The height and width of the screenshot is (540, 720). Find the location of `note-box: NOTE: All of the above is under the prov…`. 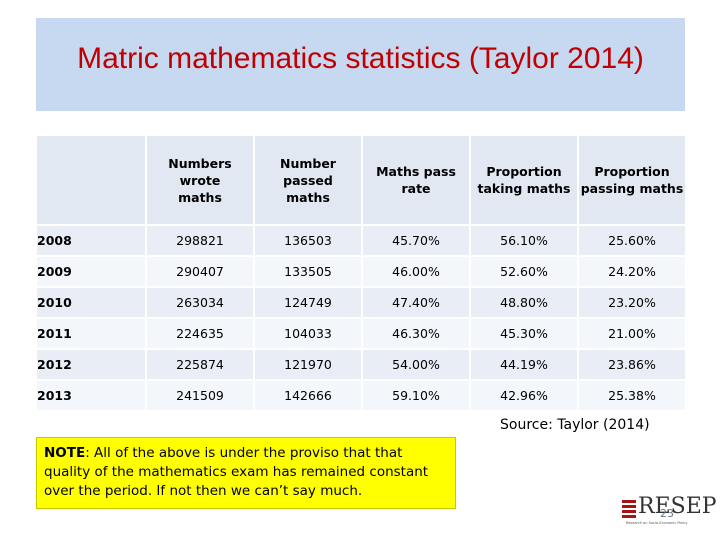

note-box: NOTE: All of the above is under the prov… is located at coordinates (246, 473).